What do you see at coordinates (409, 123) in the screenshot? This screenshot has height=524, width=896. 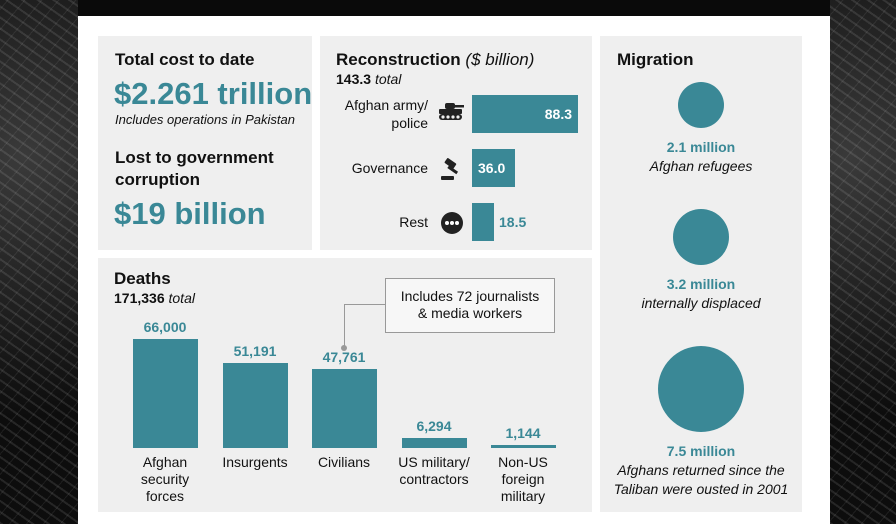 I see `recon-category-label-0-1: police` at bounding box center [409, 123].